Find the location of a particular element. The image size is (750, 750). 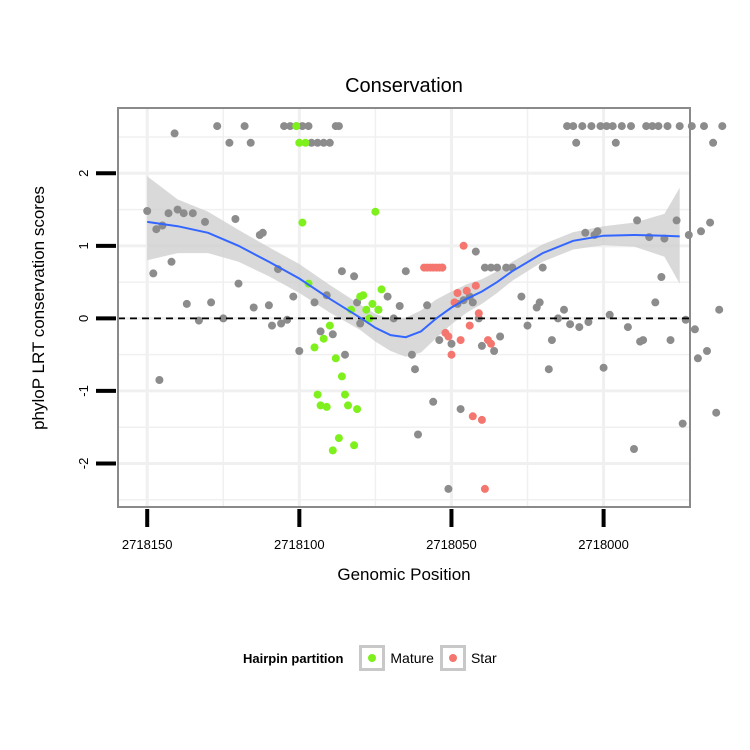

legend-key-mature is located at coordinates (372, 658).